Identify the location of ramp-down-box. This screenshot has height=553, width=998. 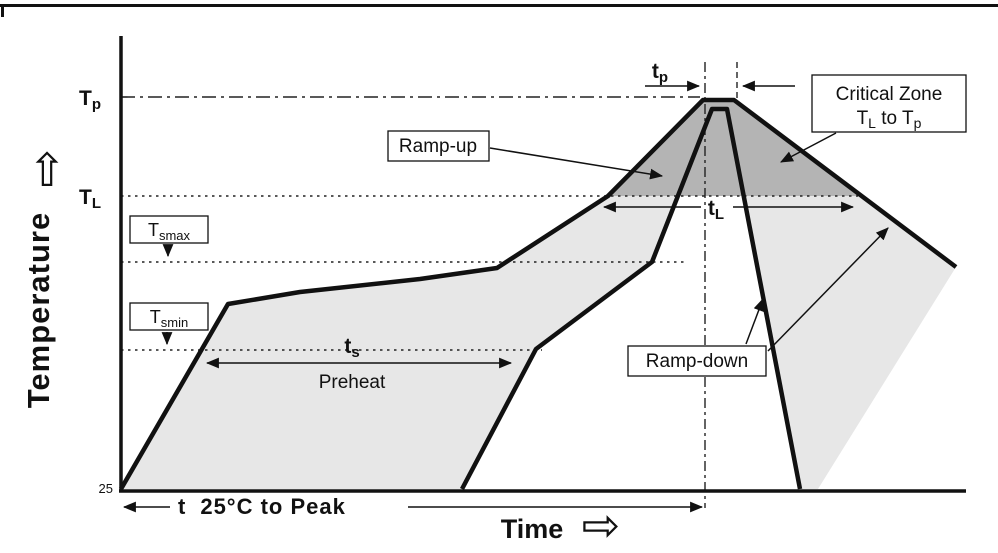
(697, 361).